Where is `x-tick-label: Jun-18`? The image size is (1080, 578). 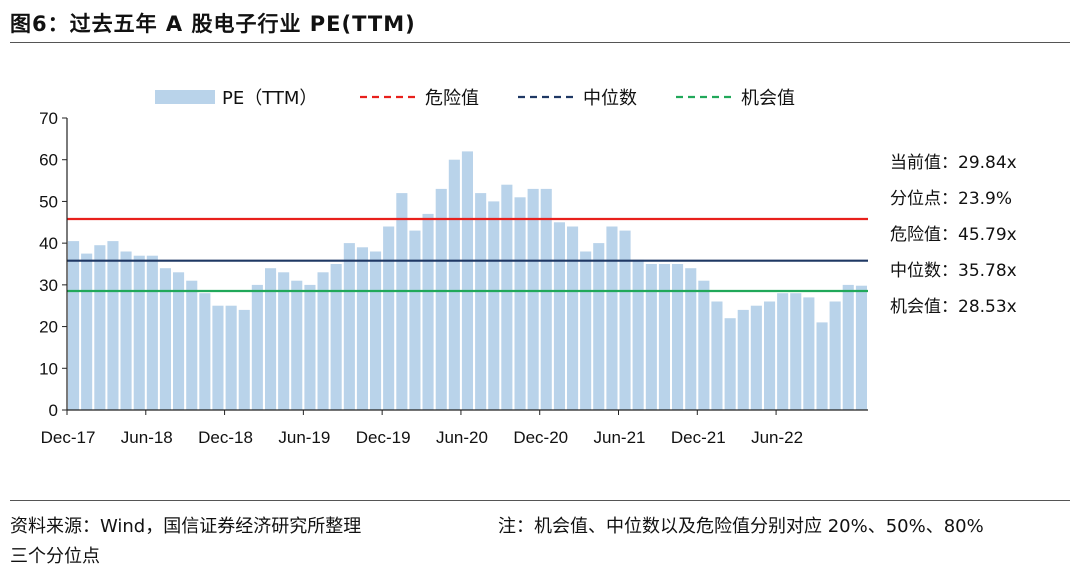
x-tick-label: Jun-18 is located at coordinates (147, 437).